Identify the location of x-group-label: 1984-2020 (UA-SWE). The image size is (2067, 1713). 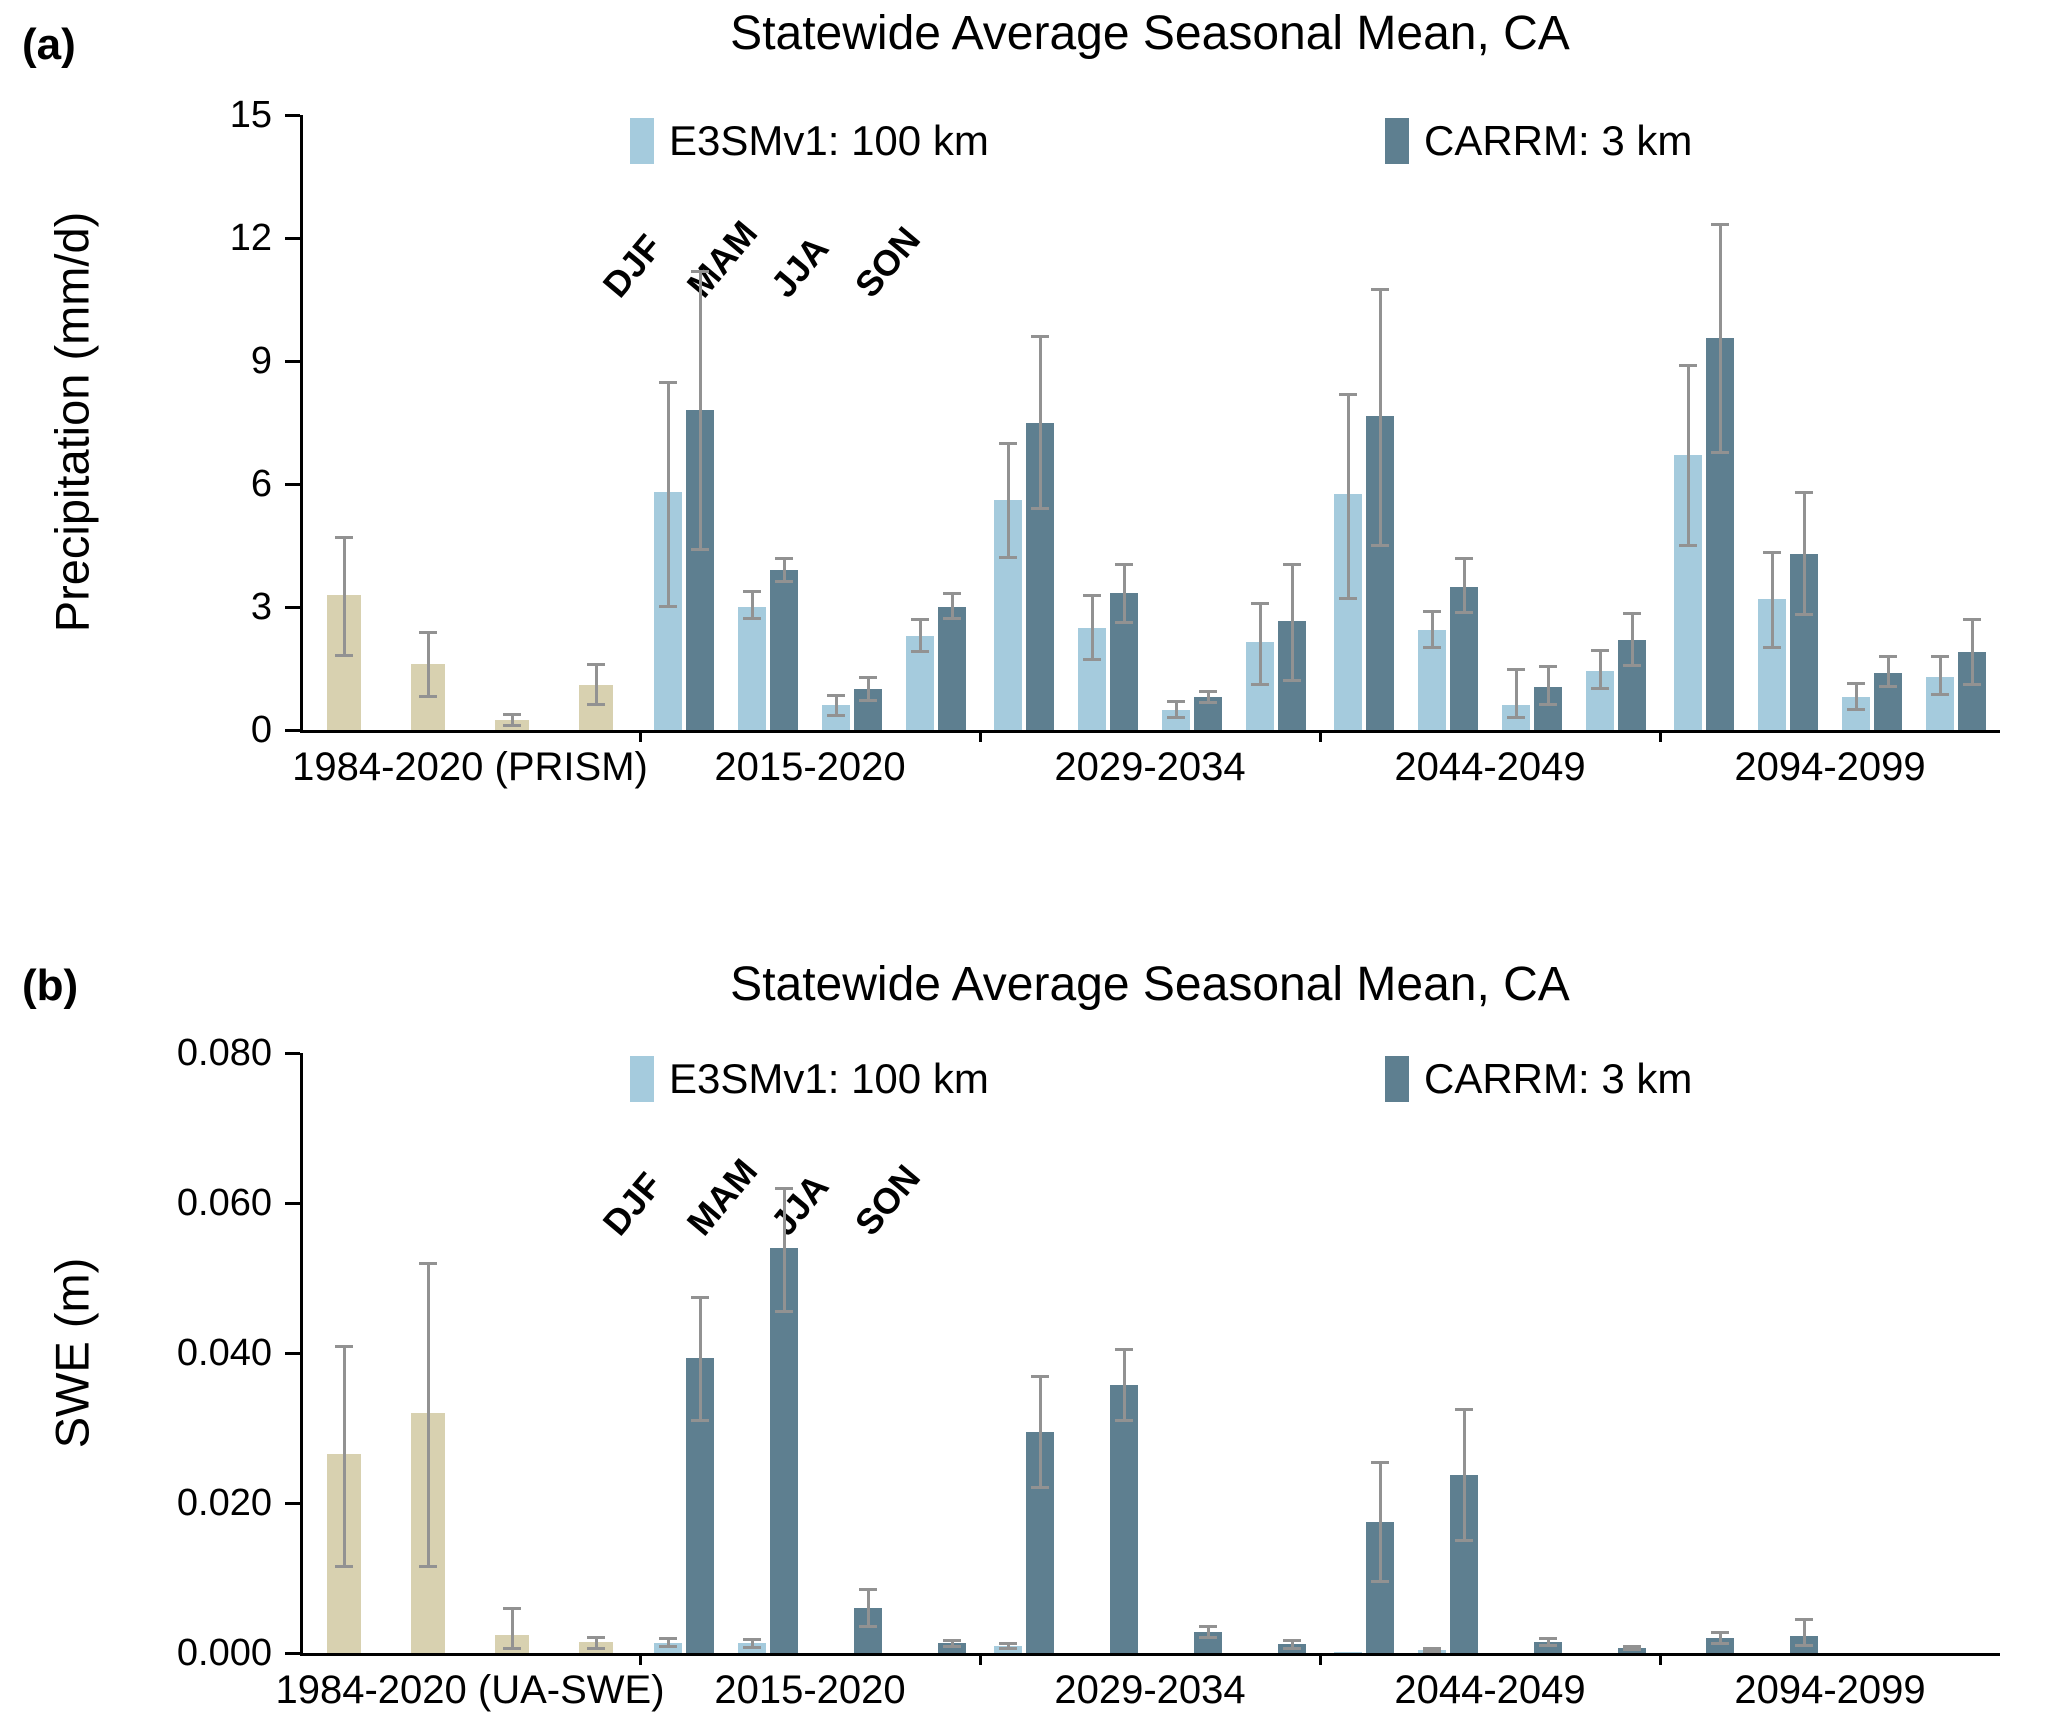
(470, 1690).